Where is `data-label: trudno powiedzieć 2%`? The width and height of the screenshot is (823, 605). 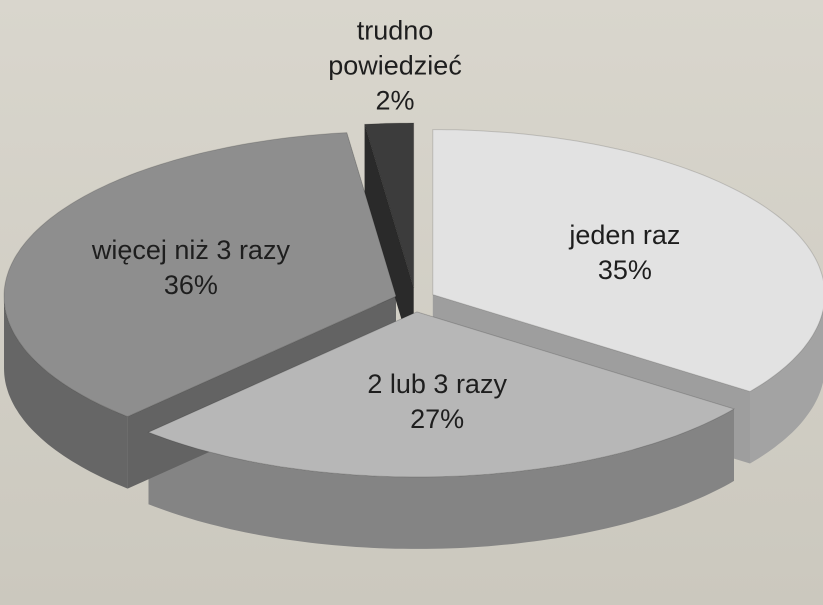
data-label: trudno powiedzieć 2% is located at coordinates (395, 66).